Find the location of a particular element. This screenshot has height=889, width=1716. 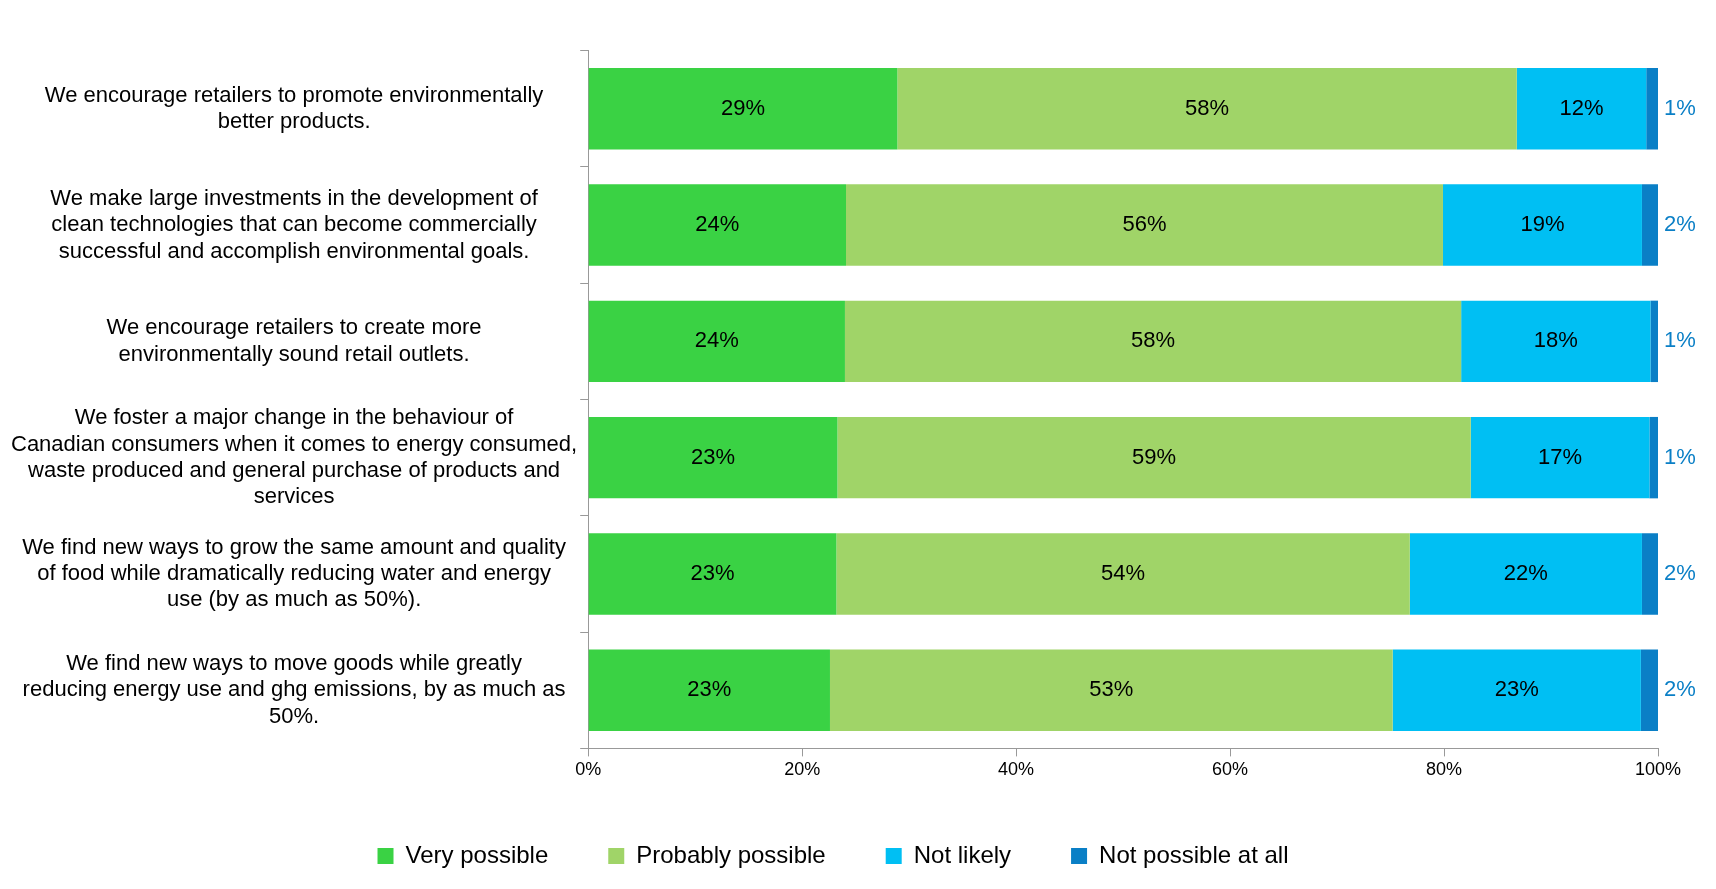

data-label: 22% is located at coordinates (1525, 573).